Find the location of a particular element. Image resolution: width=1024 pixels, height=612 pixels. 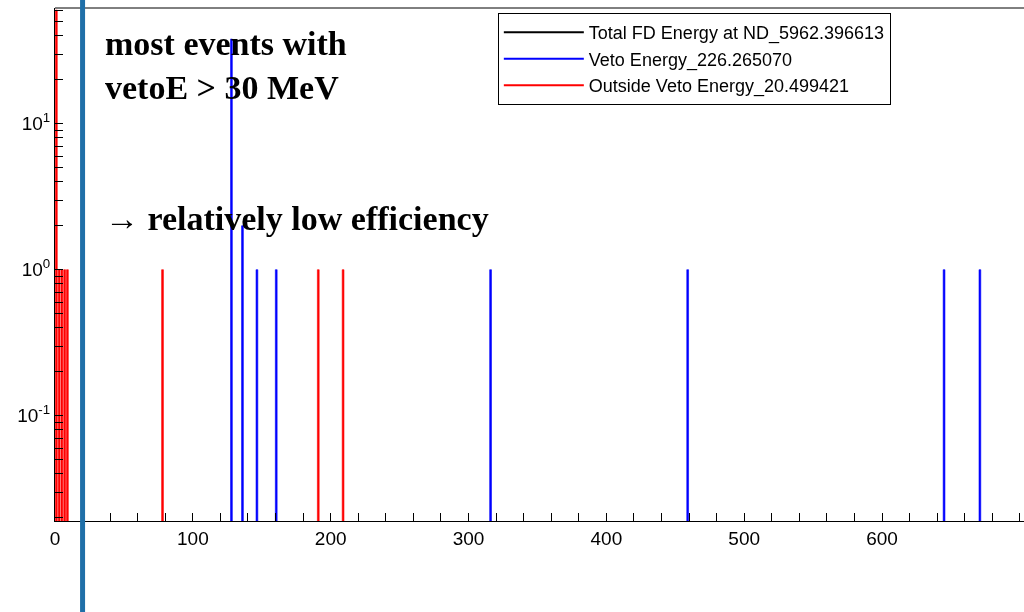

y-tick-label: 10$^{0}$ is located at coordinates (36, 268).